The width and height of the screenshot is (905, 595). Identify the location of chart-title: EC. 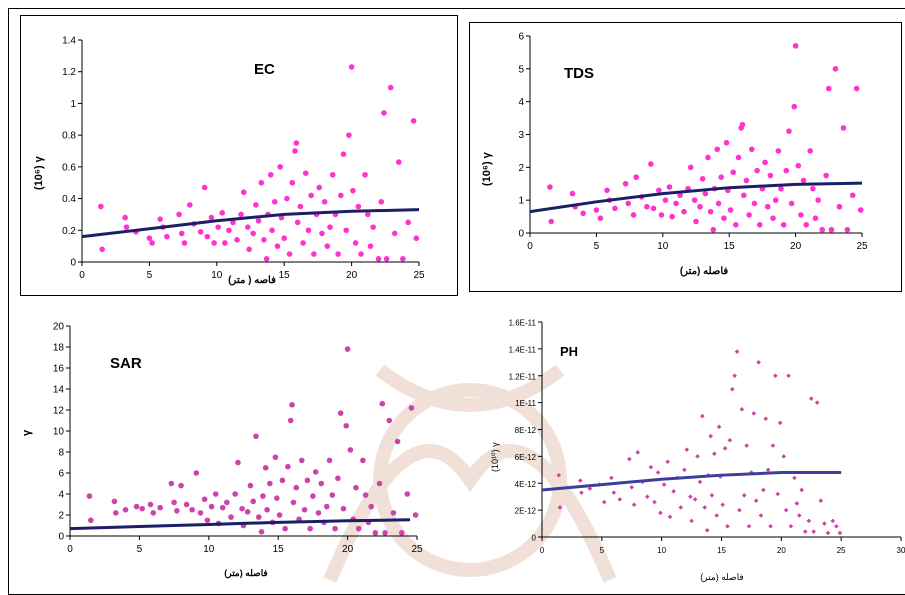
(264, 69).